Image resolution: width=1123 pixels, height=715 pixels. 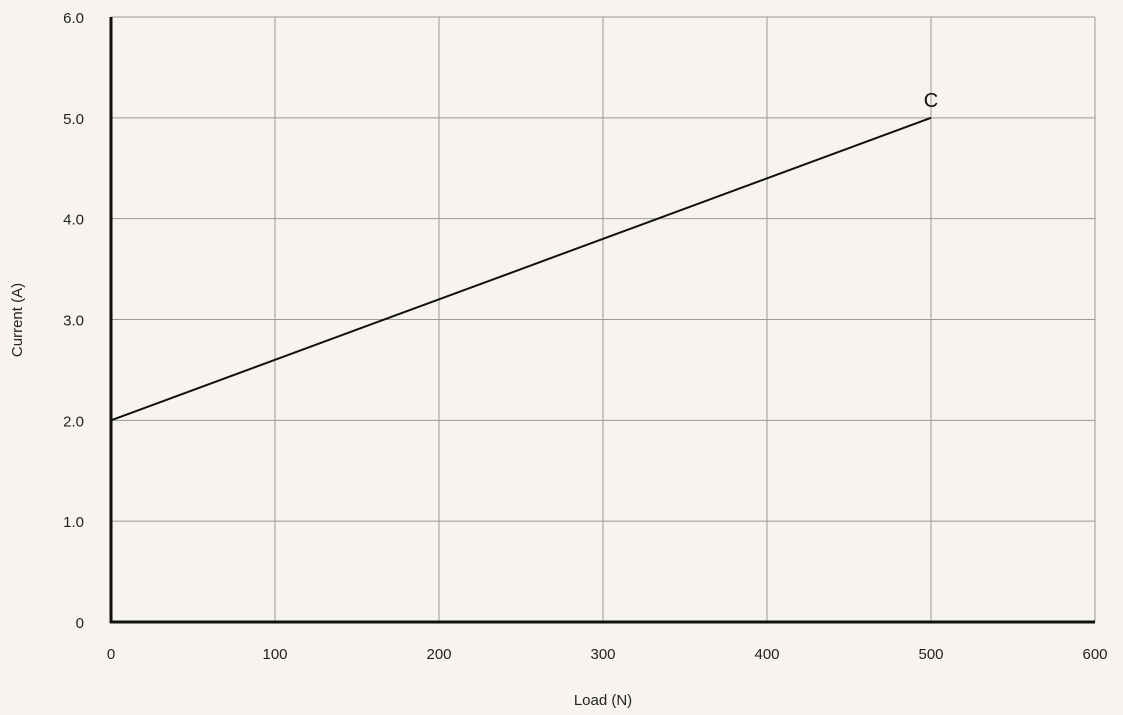 I want to click on x-tick-label: 200, so click(x=438, y=654).